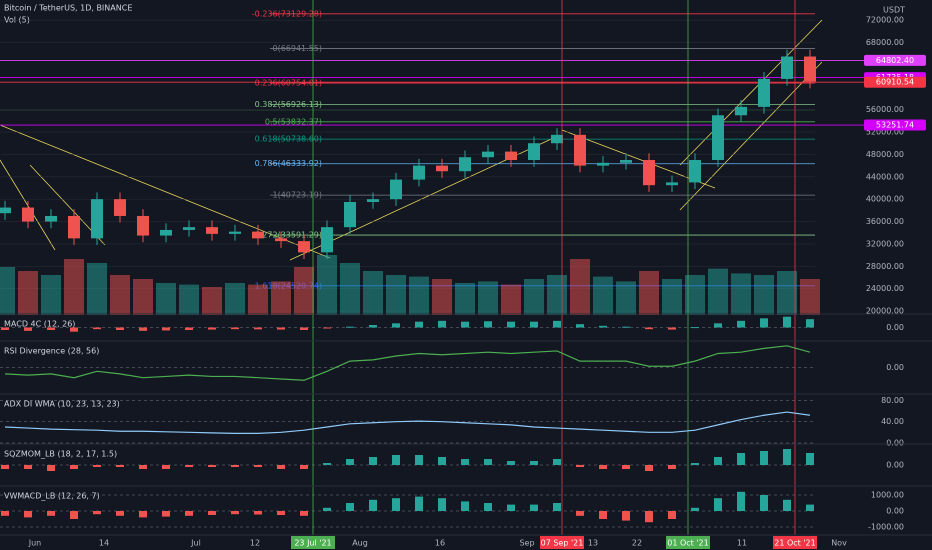  Describe the element at coordinates (742, 543) in the screenshot. I see `x-tick-label: 11` at that location.